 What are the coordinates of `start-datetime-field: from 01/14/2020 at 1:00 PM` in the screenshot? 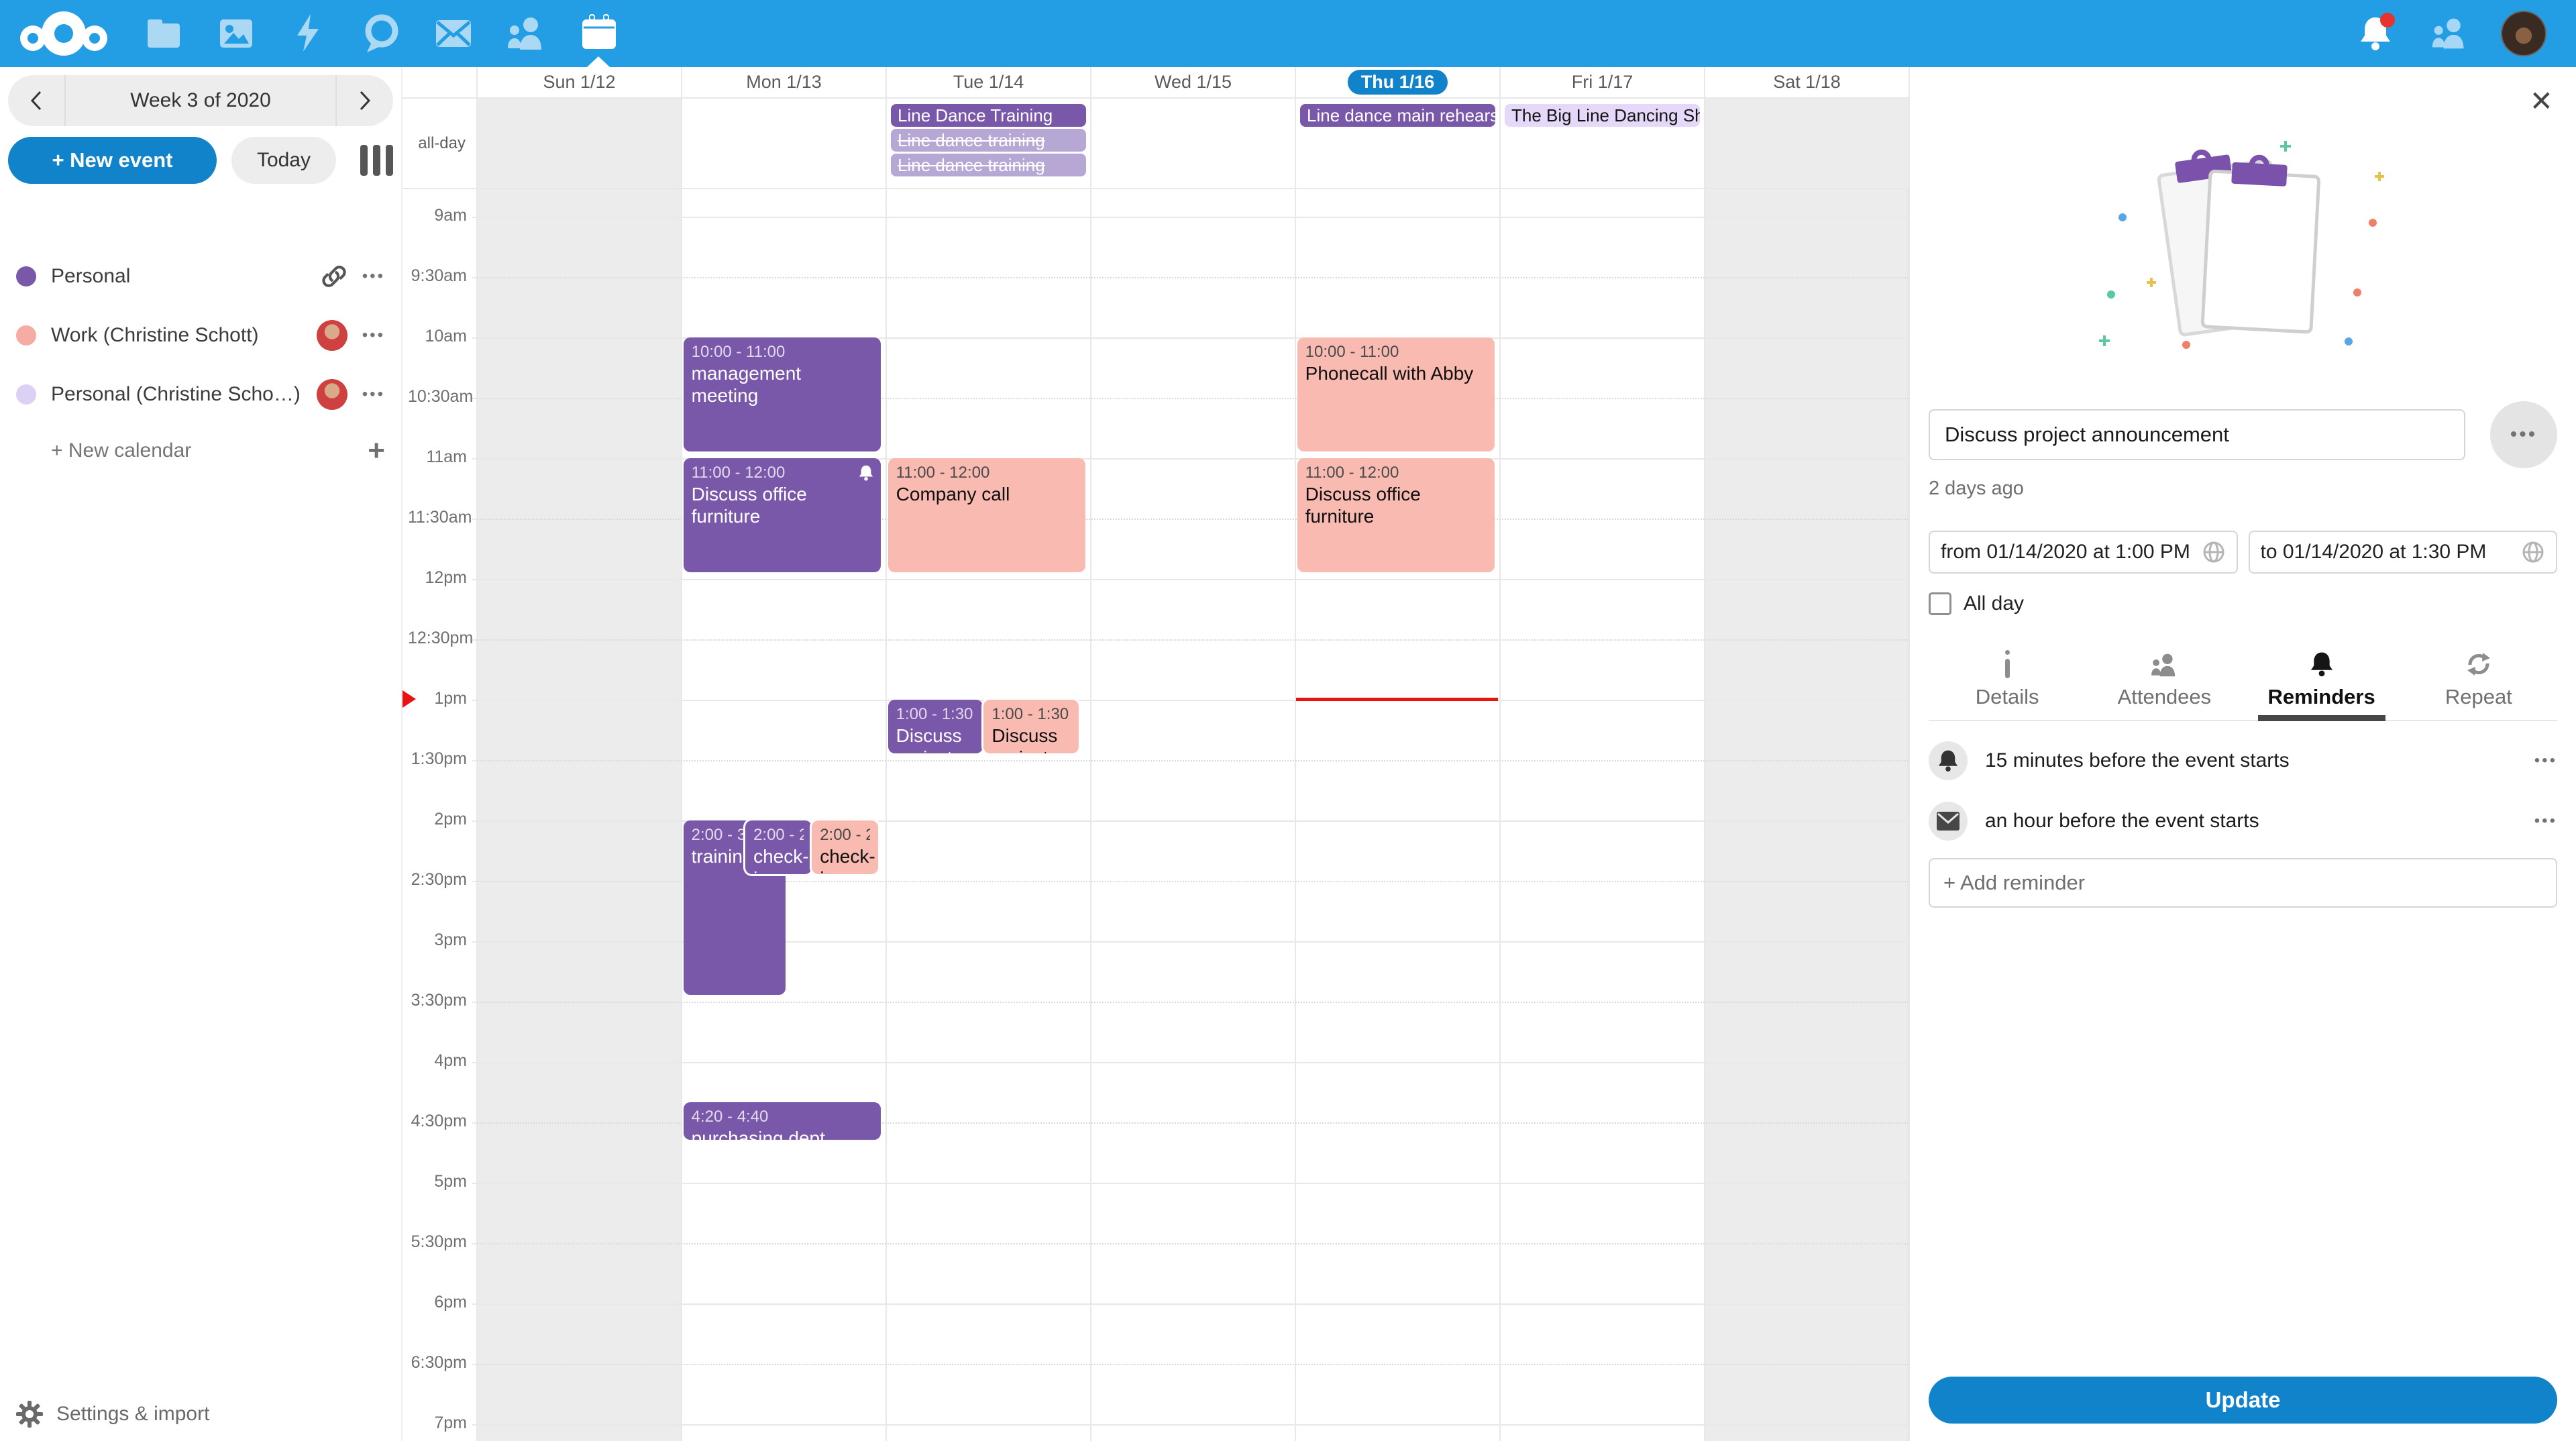 It's located at (2083, 552).